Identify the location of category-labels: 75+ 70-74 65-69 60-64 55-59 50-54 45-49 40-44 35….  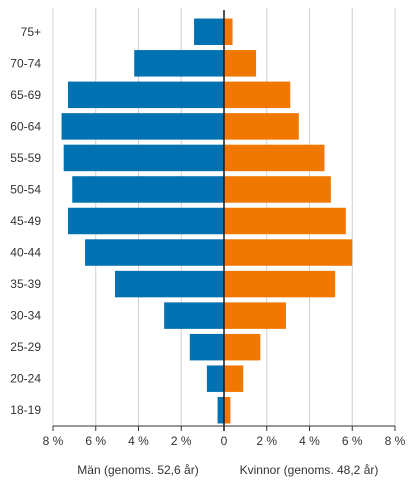
(25, 221).